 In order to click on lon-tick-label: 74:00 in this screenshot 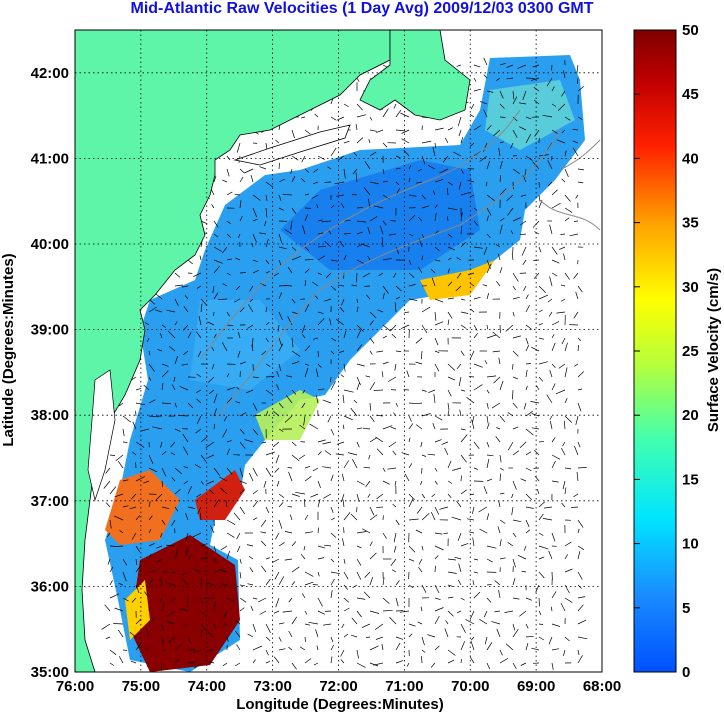, I will do `click(207, 686)`.